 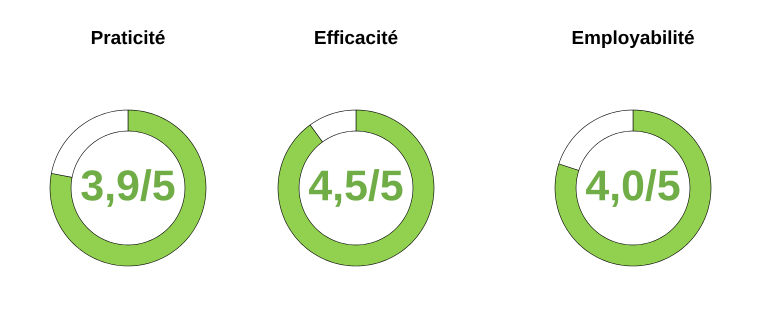 What do you see at coordinates (633, 39) in the screenshot?
I see `chart-title: Employabilité` at bounding box center [633, 39].